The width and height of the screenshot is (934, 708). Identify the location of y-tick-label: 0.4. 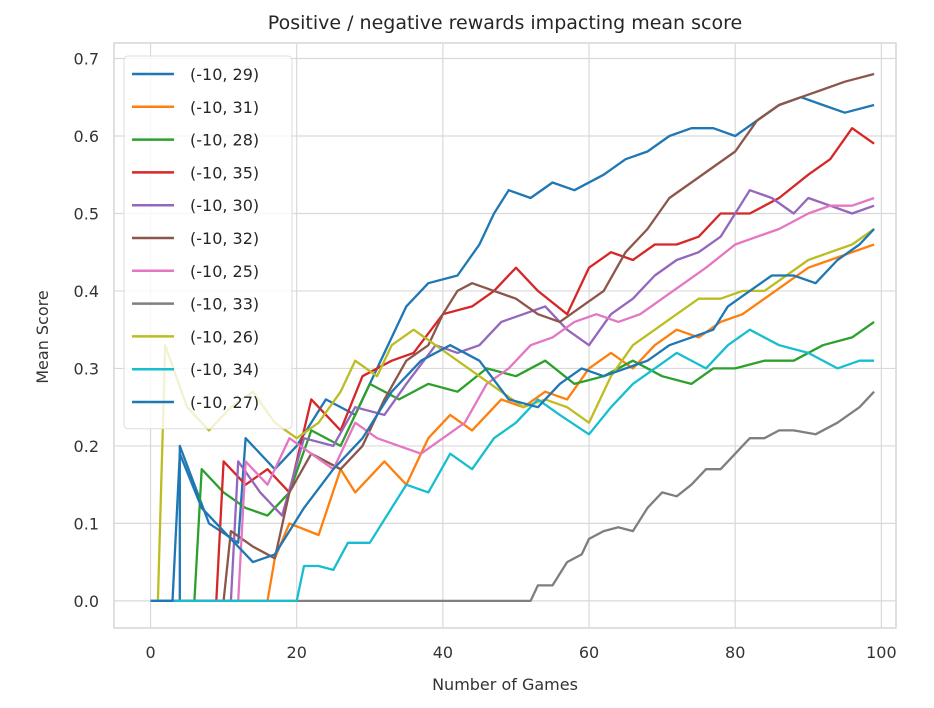
(86, 291).